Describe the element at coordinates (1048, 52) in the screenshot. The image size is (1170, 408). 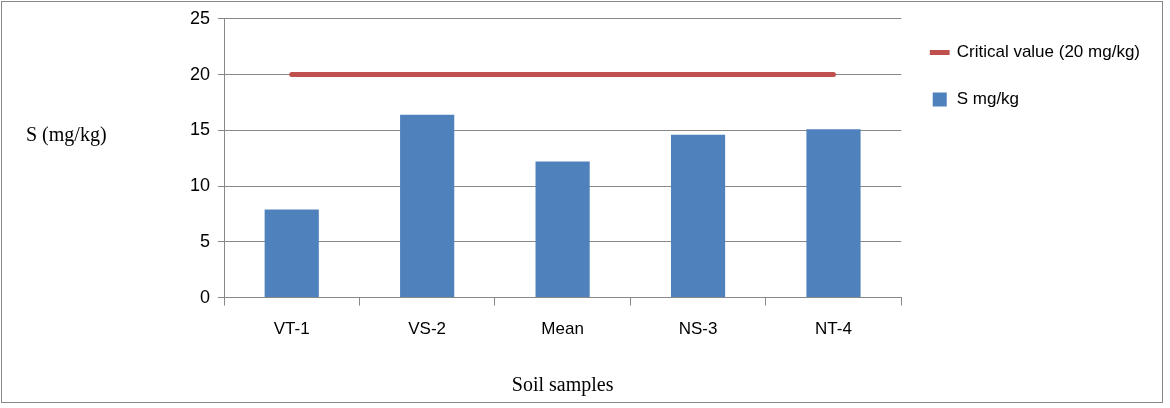
I see `legend-label: Critical value (20 mg/kg)` at that location.